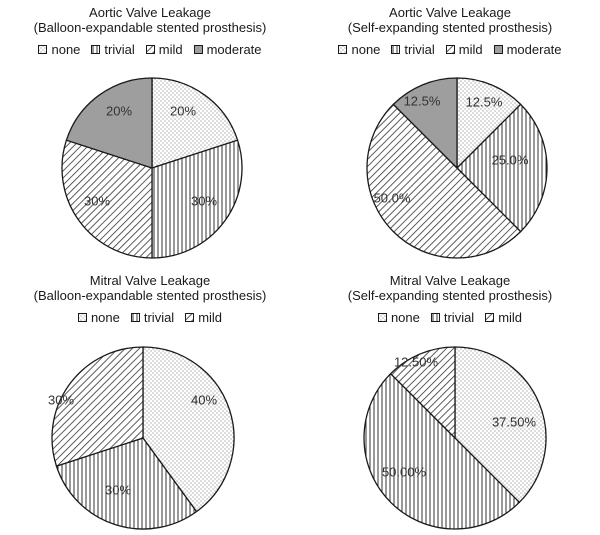 This screenshot has height=535, width=600. I want to click on data-label-moderate: 20%, so click(119, 110).